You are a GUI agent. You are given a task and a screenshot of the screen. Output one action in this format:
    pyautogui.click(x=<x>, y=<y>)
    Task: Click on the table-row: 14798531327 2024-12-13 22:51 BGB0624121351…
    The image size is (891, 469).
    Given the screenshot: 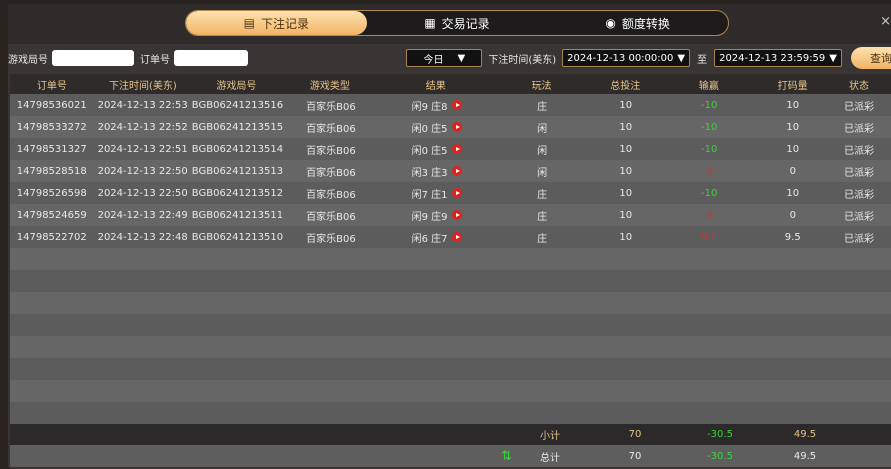 What is the action you would take?
    pyautogui.click(x=450, y=149)
    